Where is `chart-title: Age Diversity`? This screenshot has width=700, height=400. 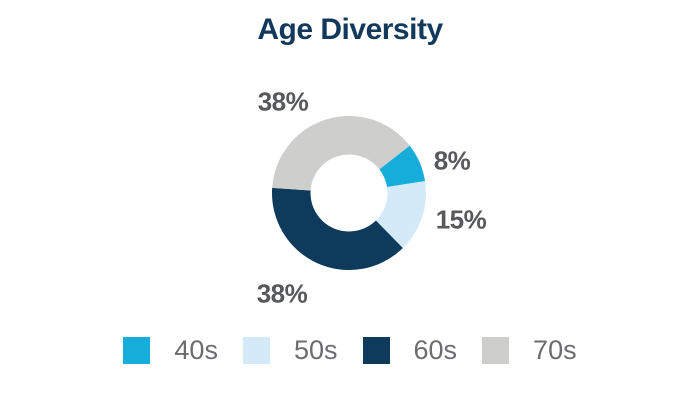
chart-title: Age Diversity is located at coordinates (350, 29).